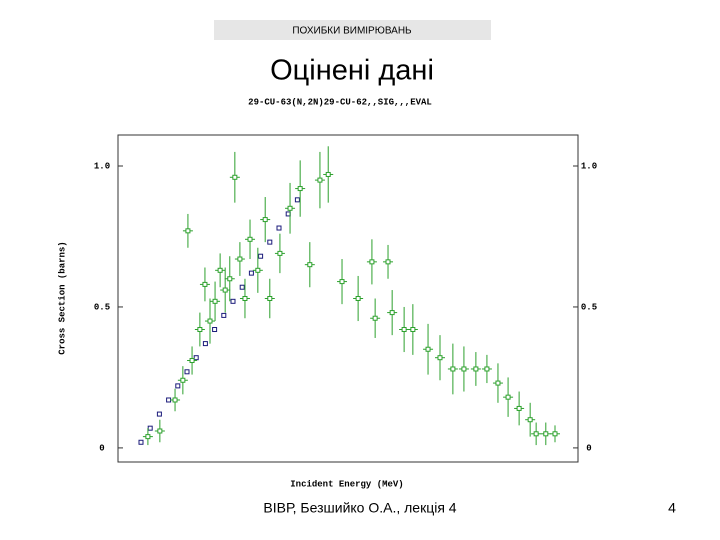  What do you see at coordinates (346, 484) in the screenshot?
I see `x-axis-label: Incident Energy (MeV)` at bounding box center [346, 484].